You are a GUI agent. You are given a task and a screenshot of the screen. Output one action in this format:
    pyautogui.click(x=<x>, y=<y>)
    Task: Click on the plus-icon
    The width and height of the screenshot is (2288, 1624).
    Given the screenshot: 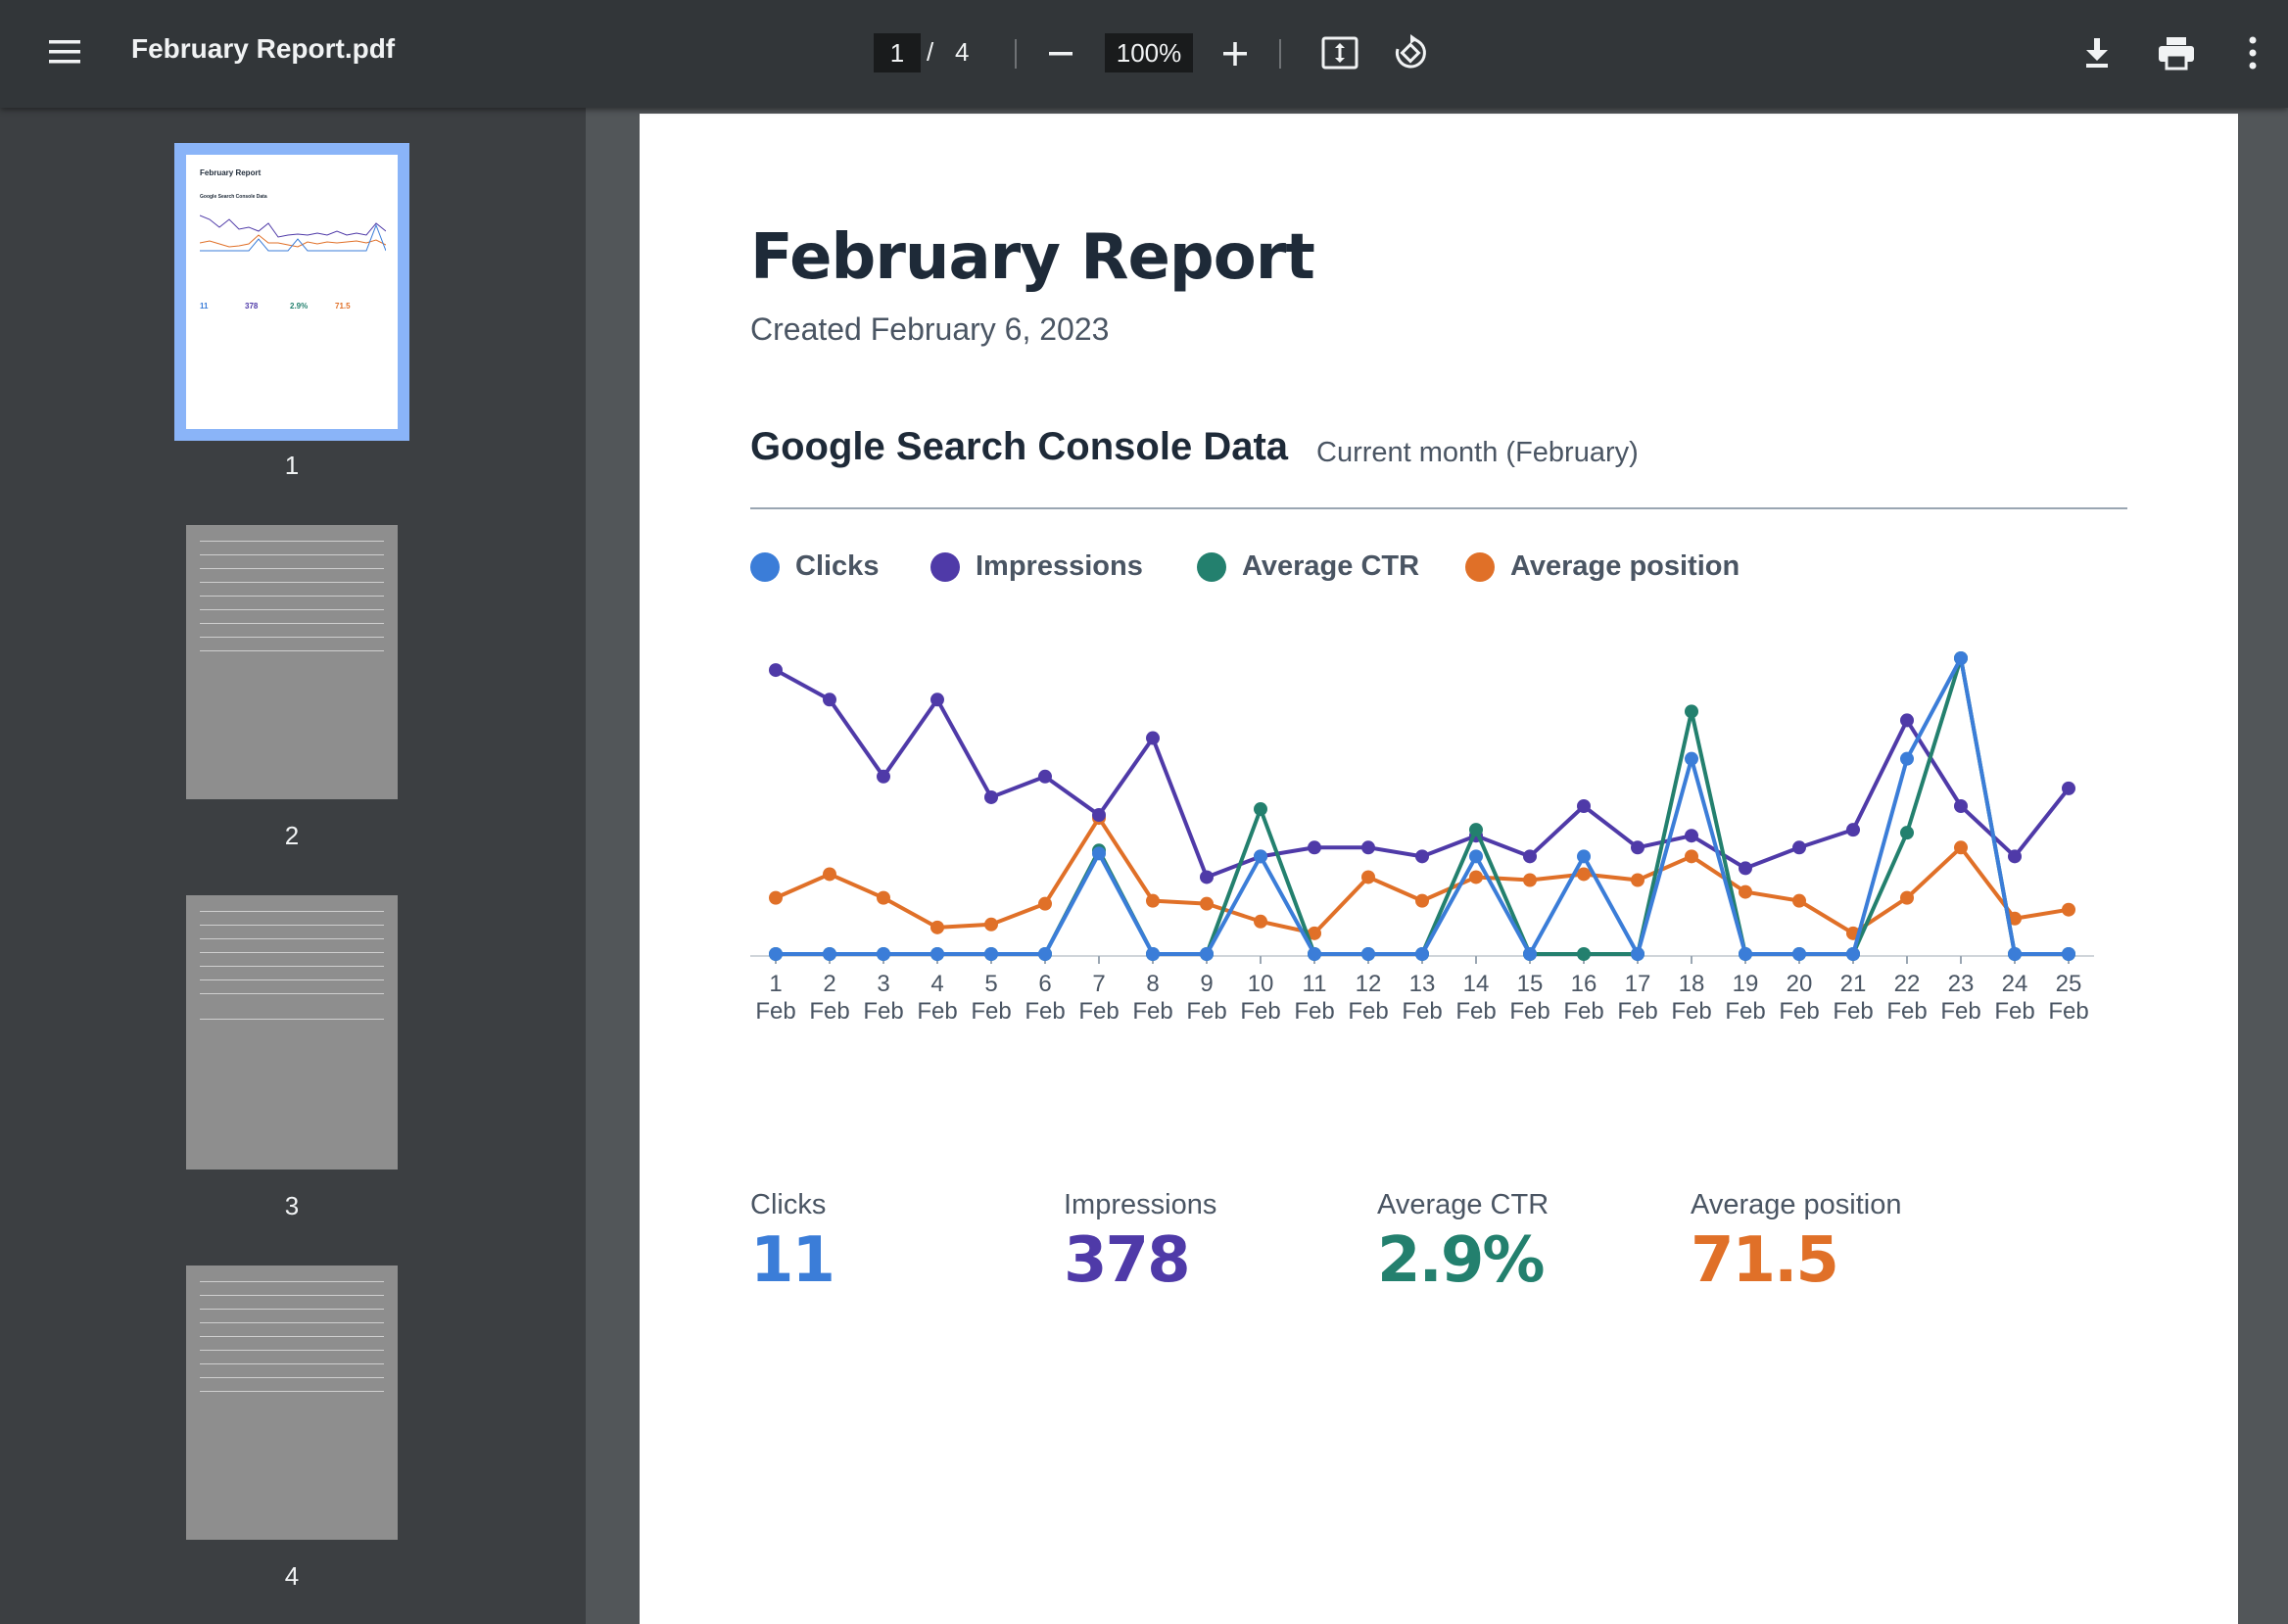 What is the action you would take?
    pyautogui.click(x=1235, y=54)
    